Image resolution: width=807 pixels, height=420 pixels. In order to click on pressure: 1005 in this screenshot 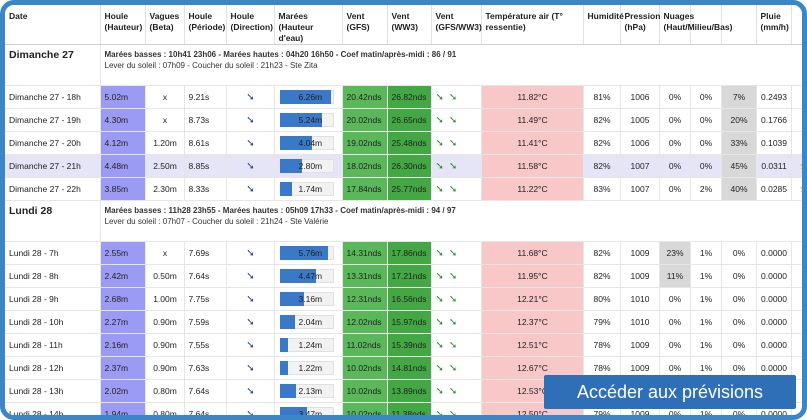, I will do `click(640, 120)`.